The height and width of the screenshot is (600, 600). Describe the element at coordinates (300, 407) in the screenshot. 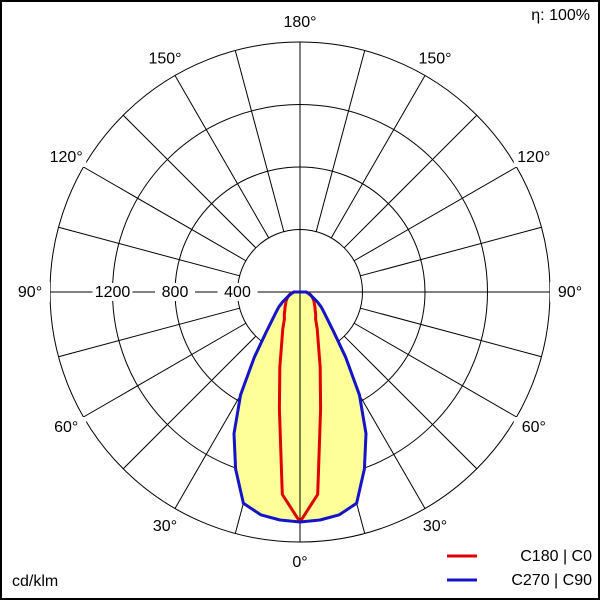

I see `curve` at that location.